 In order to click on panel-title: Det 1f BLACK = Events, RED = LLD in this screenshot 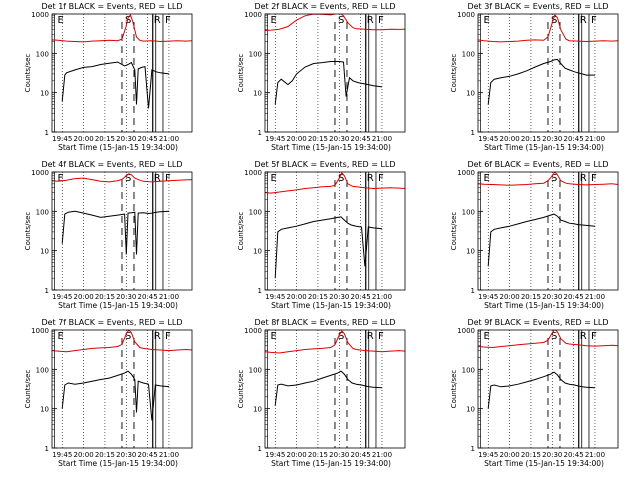, I will do `click(111, 6)`.